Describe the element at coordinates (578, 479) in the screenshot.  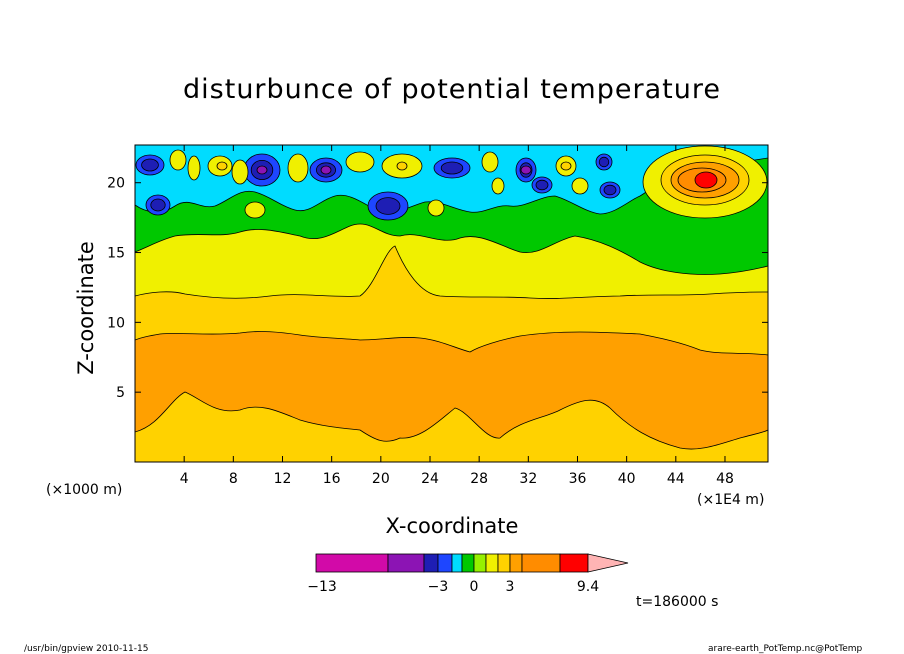
I see `x-tick-label: 36` at that location.